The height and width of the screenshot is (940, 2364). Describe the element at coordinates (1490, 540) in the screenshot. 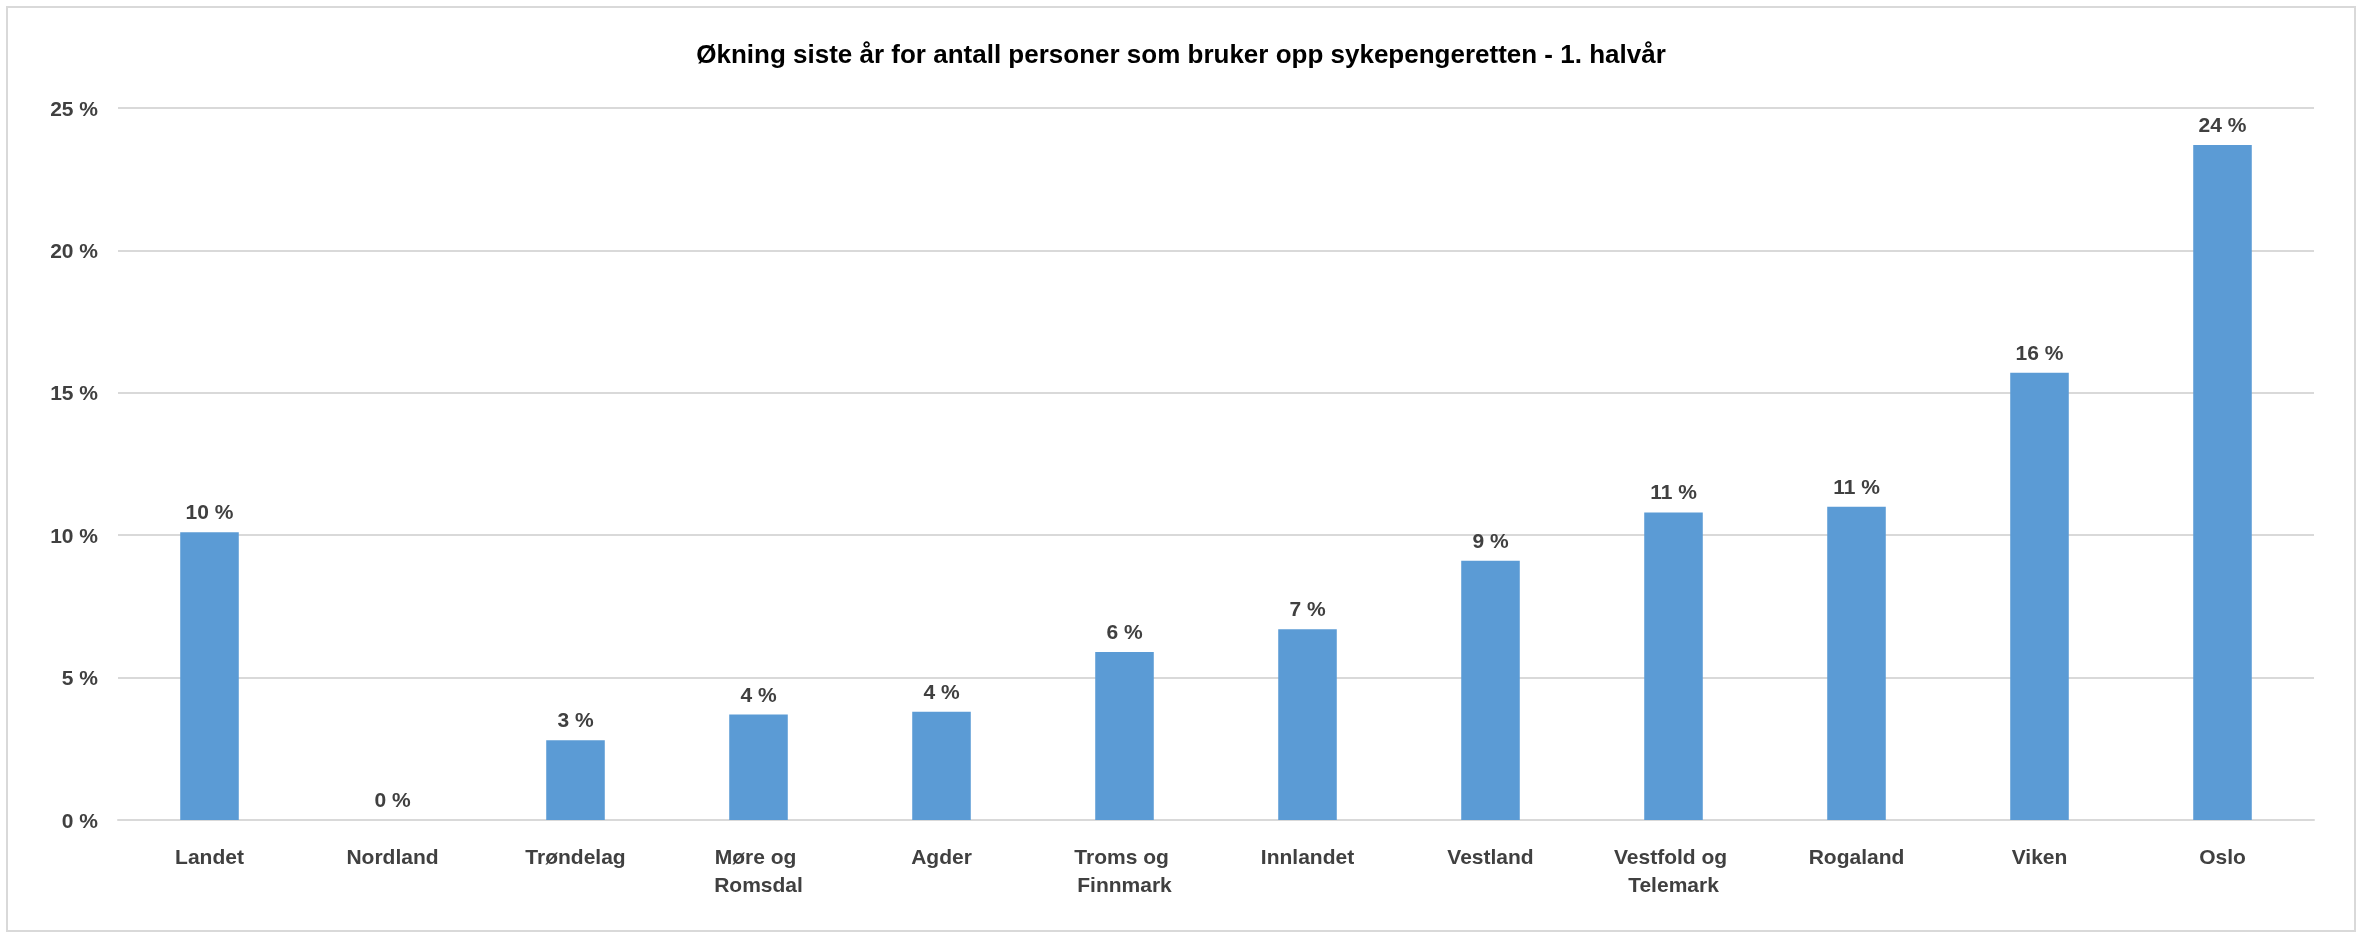

I see `data-label: 9 %` at that location.